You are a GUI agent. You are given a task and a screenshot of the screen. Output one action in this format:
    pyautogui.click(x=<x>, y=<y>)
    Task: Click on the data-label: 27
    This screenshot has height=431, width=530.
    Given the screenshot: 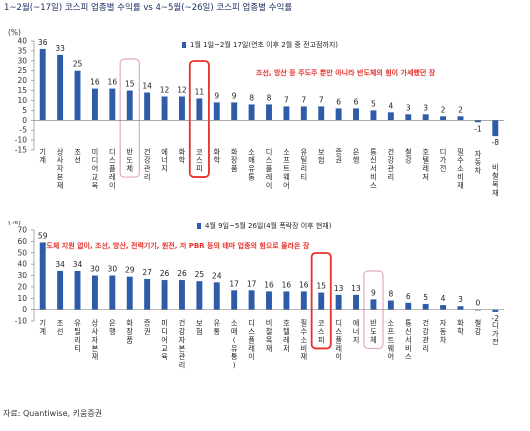 What is the action you would take?
    pyautogui.click(x=147, y=272)
    